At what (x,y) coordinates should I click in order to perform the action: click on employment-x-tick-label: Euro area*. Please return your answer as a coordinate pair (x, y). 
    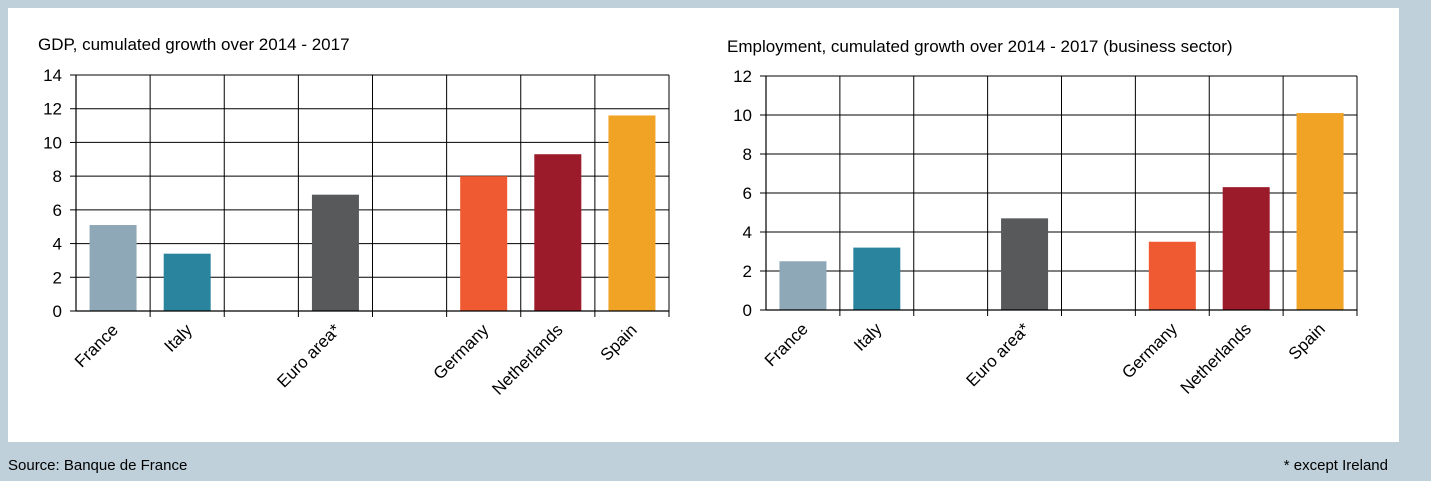
    Looking at the image, I should click on (997, 354).